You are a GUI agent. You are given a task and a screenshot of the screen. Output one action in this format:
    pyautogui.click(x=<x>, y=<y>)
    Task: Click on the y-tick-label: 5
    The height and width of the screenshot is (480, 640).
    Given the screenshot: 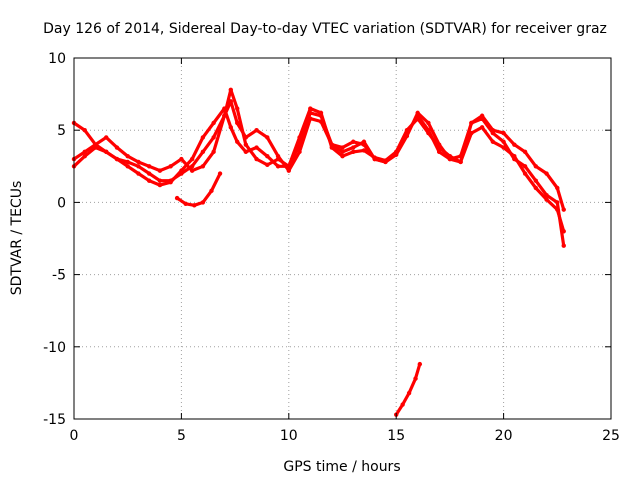 What is the action you would take?
    pyautogui.click(x=61, y=131)
    